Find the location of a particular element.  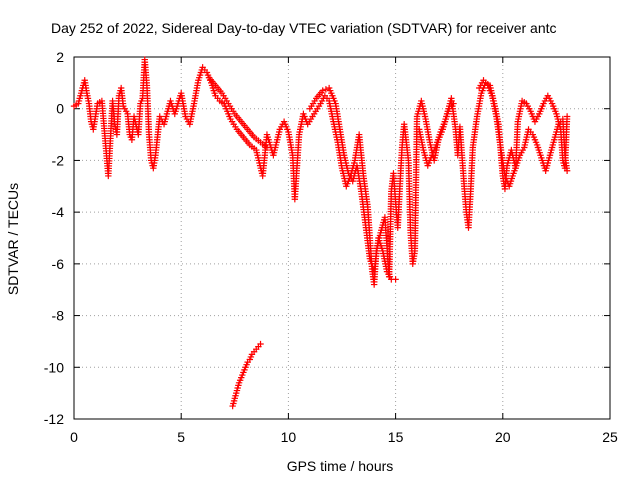

y-tick-labels: -12 -10 -8 -6 -4 -2 0 2 is located at coordinates (54, 238).